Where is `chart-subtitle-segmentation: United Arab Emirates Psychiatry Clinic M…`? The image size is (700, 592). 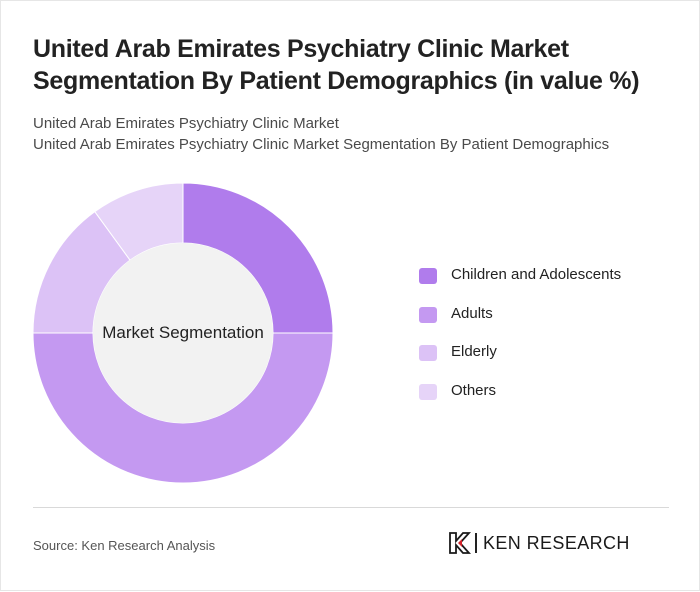
chart-subtitle-segmentation: United Arab Emirates Psychiatry Clinic M… is located at coordinates (321, 144).